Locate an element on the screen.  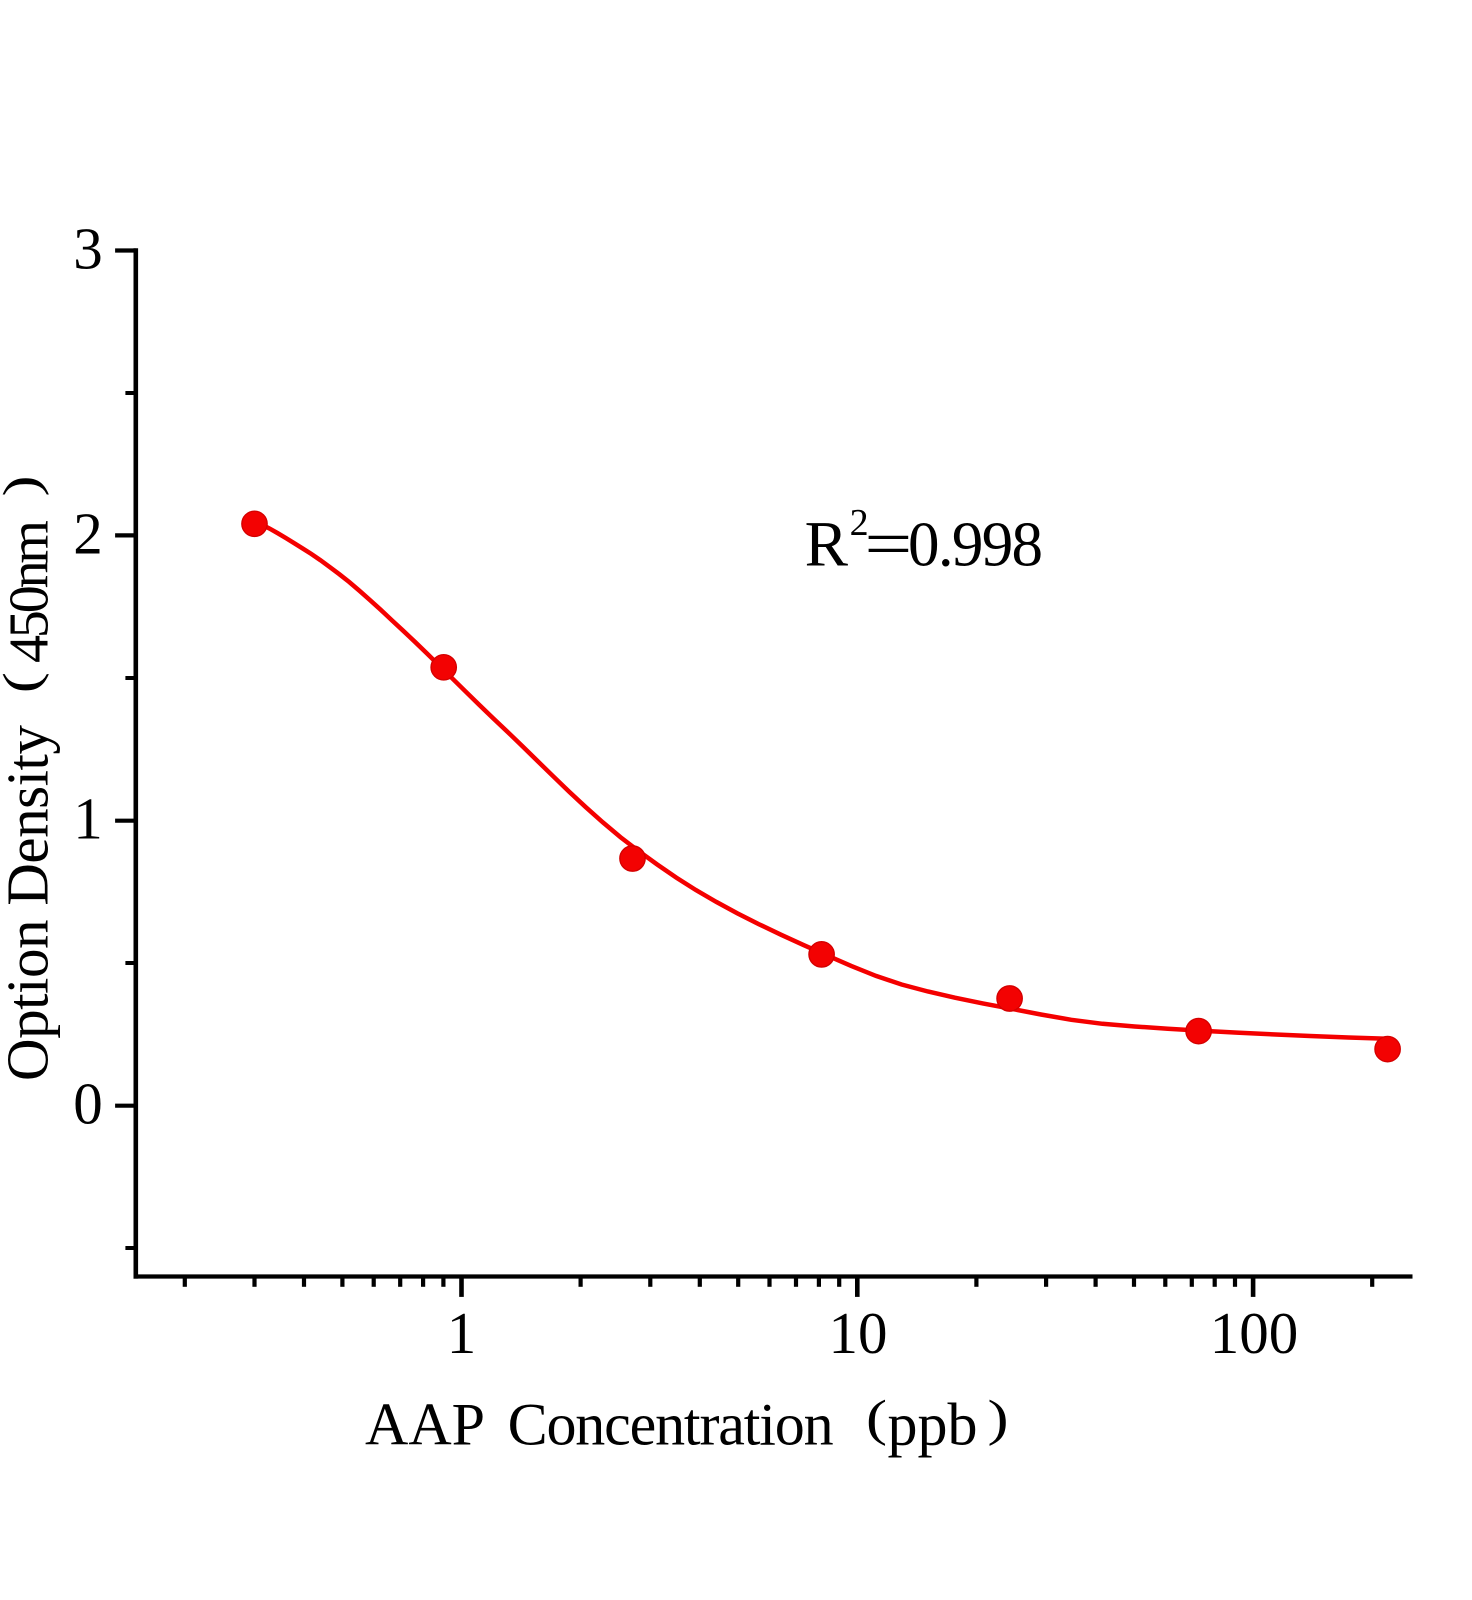
svg-text: 0.998 is located at coordinates (975, 545).